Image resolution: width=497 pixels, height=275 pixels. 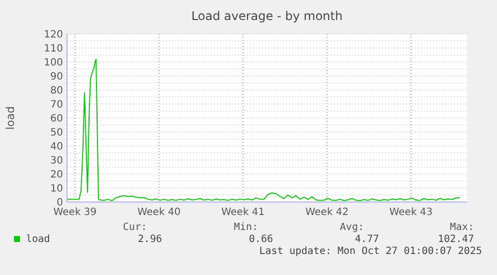 I want to click on text: Cur:, so click(x=134, y=227).